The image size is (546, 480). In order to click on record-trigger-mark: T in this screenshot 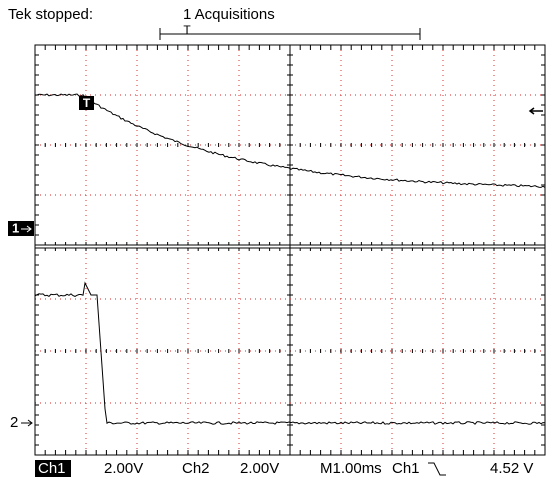, I will do `click(187, 30)`.